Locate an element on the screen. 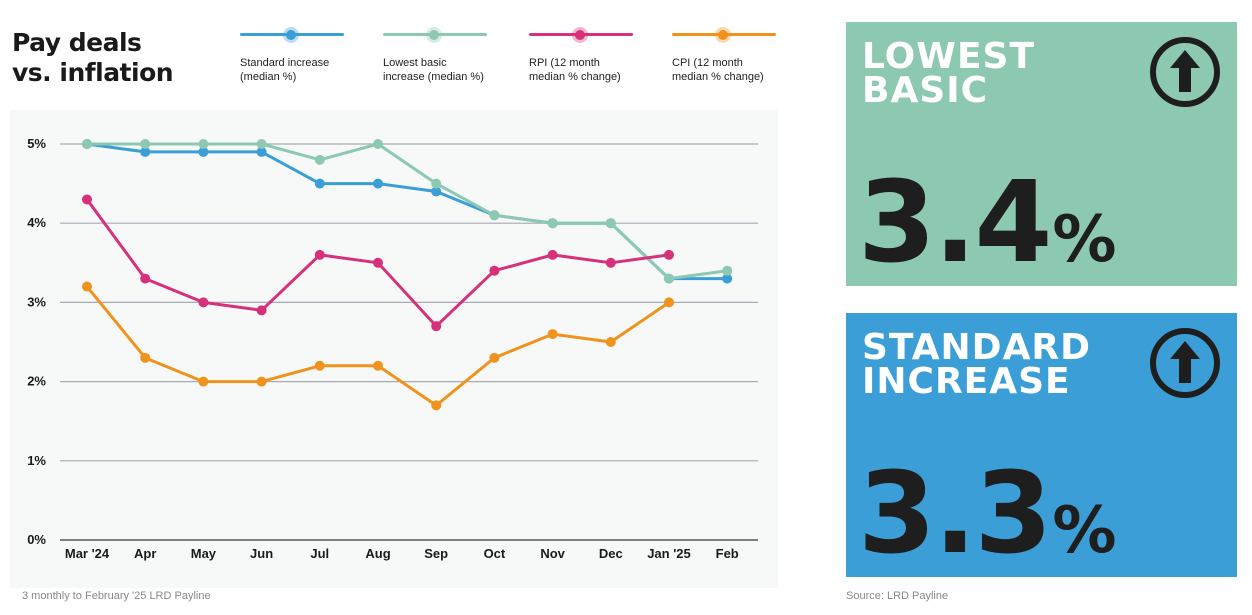 The width and height of the screenshot is (1252, 615). x-tick-label: Jan '25 is located at coordinates (669, 553).